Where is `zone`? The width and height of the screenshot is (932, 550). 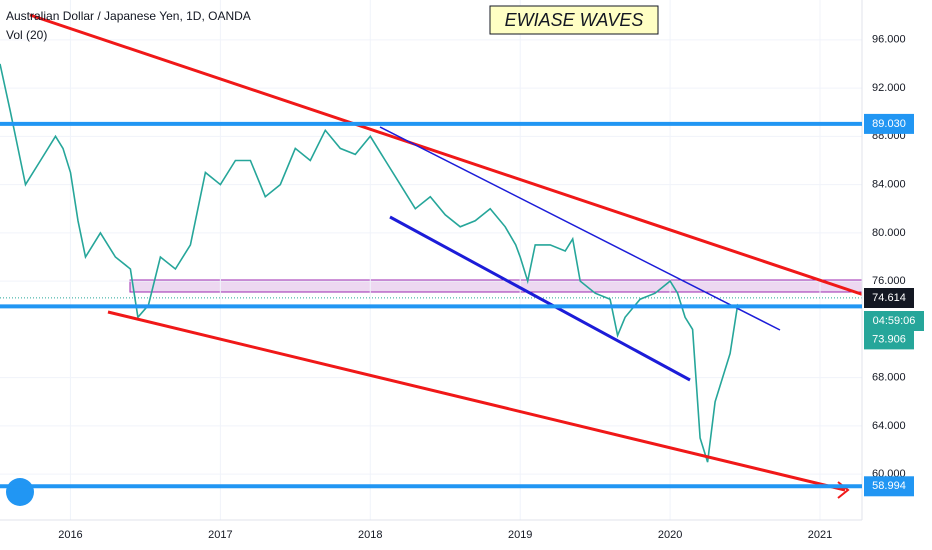 zone is located at coordinates (496, 286).